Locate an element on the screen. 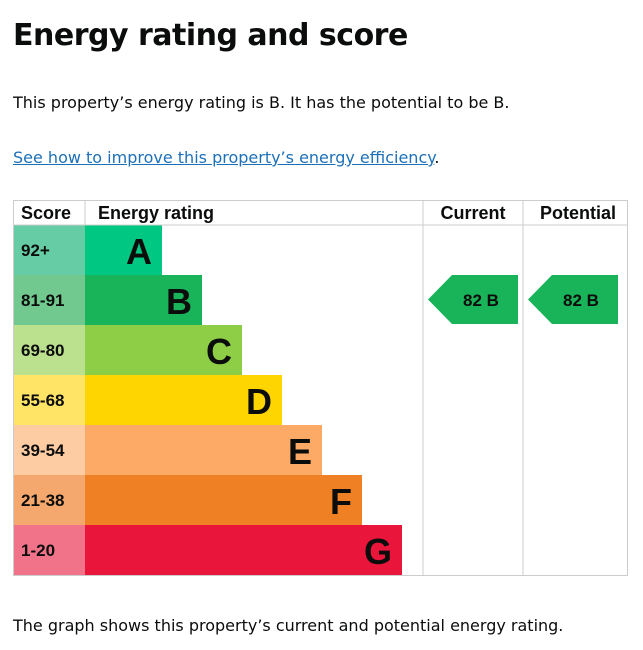  score-label: 21-38 is located at coordinates (42, 500).